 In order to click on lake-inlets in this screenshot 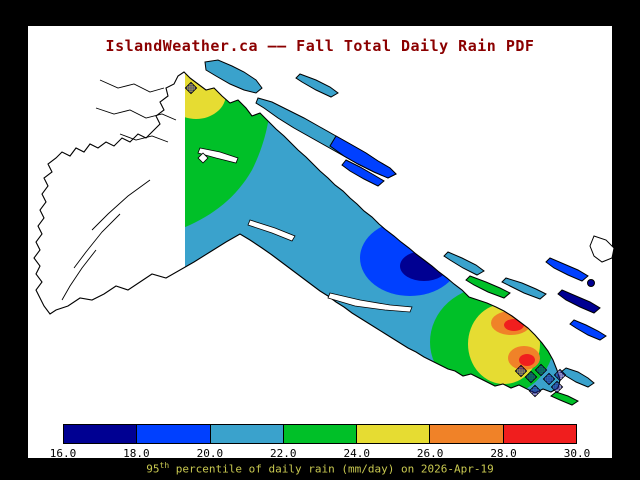, I will do `click(305, 230)`.